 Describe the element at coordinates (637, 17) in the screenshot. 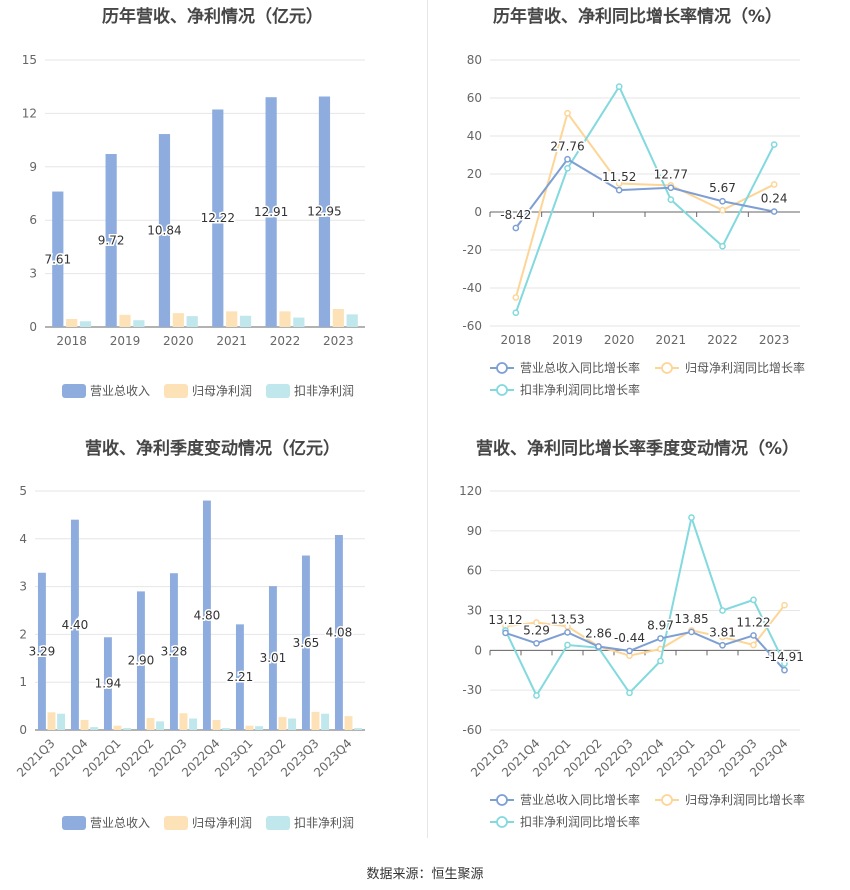

I see `chart-title: 历年营收、净利同比增长率情况（%）` at that location.